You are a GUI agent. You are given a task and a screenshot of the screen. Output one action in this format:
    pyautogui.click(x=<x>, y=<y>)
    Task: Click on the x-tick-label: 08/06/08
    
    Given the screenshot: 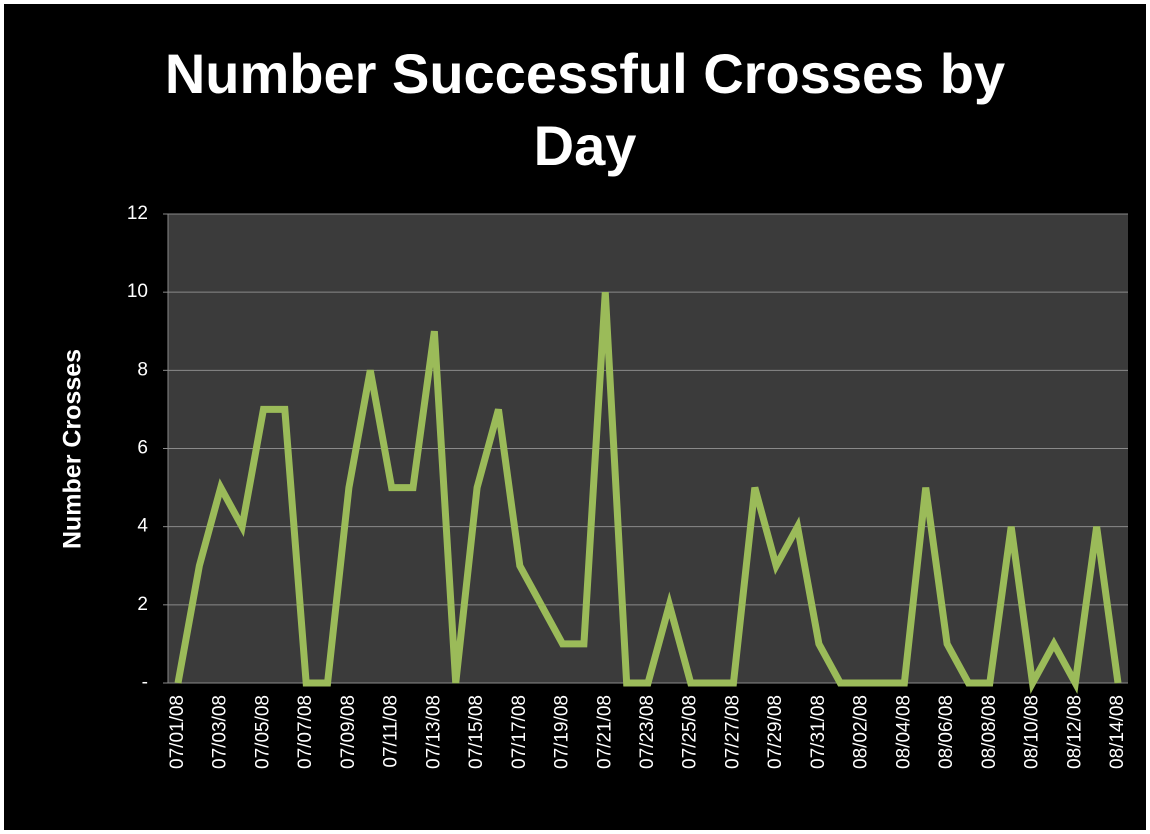 What is the action you would take?
    pyautogui.click(x=946, y=732)
    